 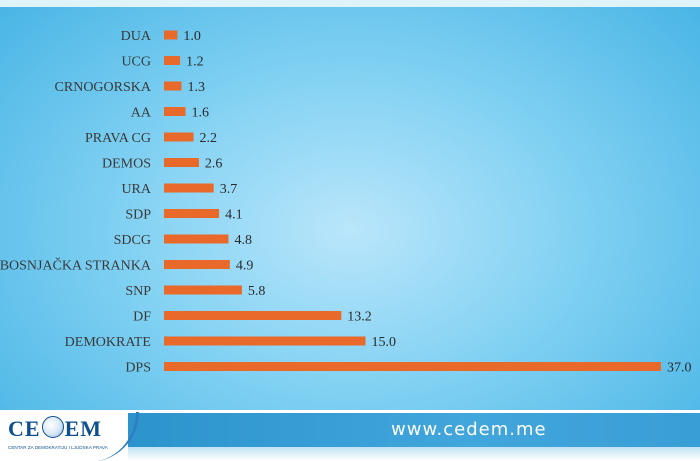 What do you see at coordinates (76, 265) in the screenshot?
I see `category-label: BOSNJAČKA STRANKA` at bounding box center [76, 265].